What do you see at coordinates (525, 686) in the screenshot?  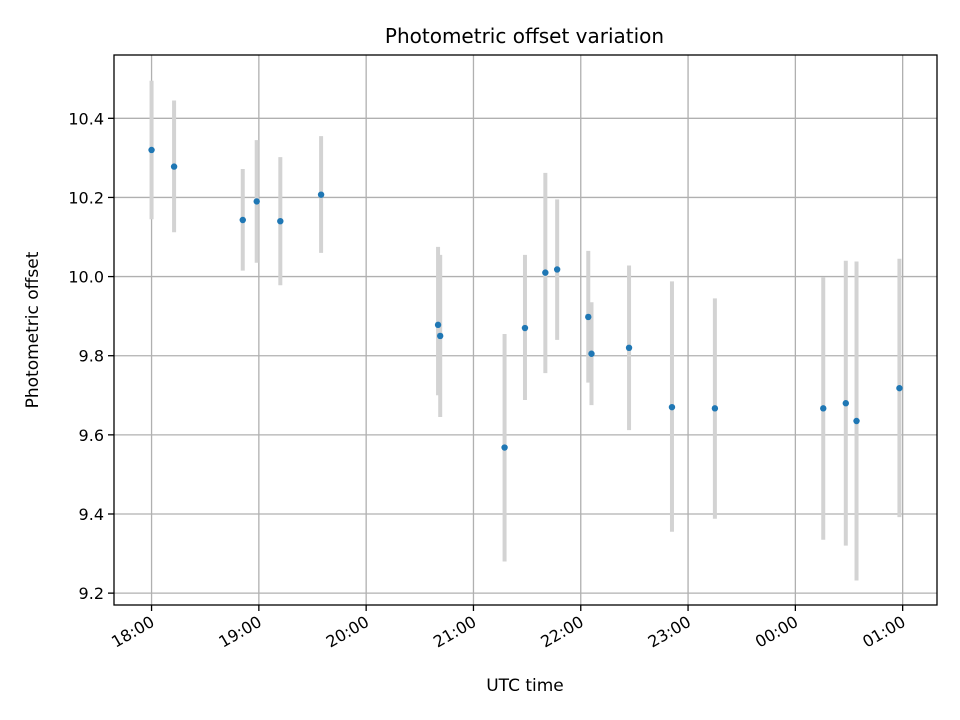 I see `x-axis-label: UTC time` at bounding box center [525, 686].